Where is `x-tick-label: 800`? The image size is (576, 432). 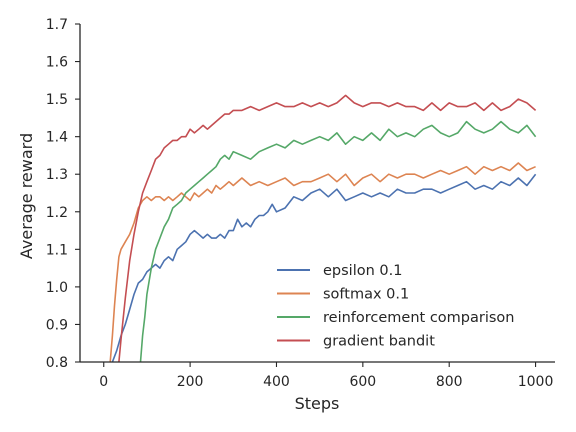
x-tick-label: 800 is located at coordinates (449, 382).